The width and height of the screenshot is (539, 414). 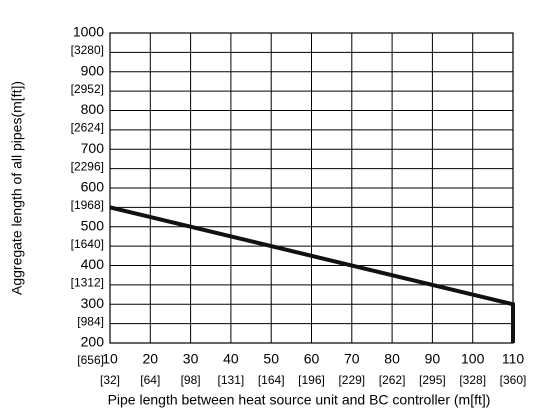 I want to click on x-tick-label: 60, so click(x=312, y=359).